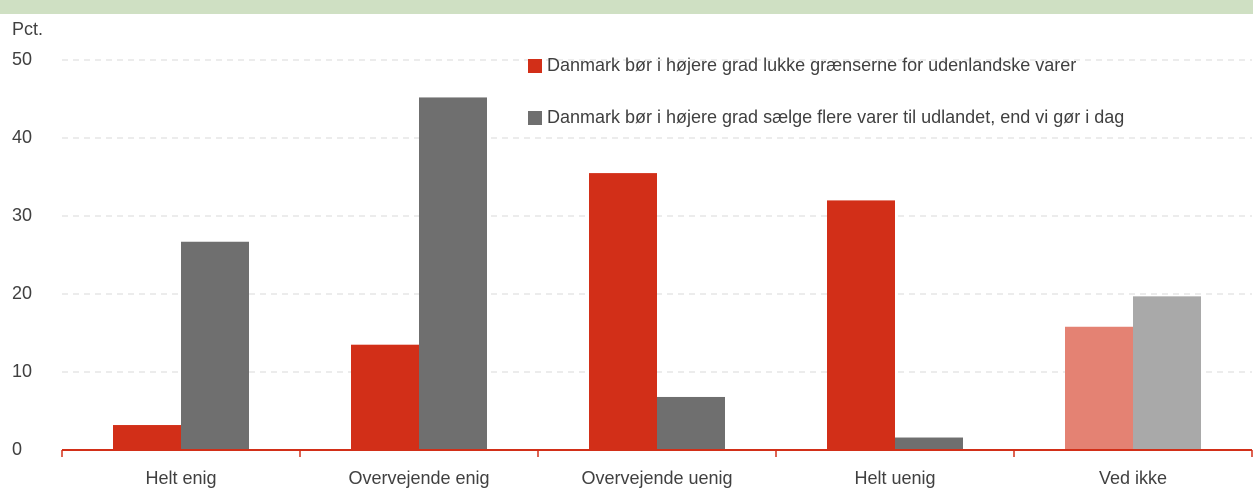 The height and width of the screenshot is (488, 1253). What do you see at coordinates (27, 29) in the screenshot?
I see `y-axis-label: Pct.` at bounding box center [27, 29].